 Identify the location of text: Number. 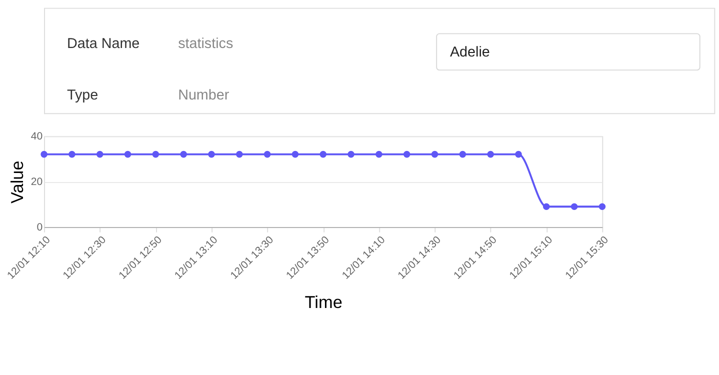
(204, 96).